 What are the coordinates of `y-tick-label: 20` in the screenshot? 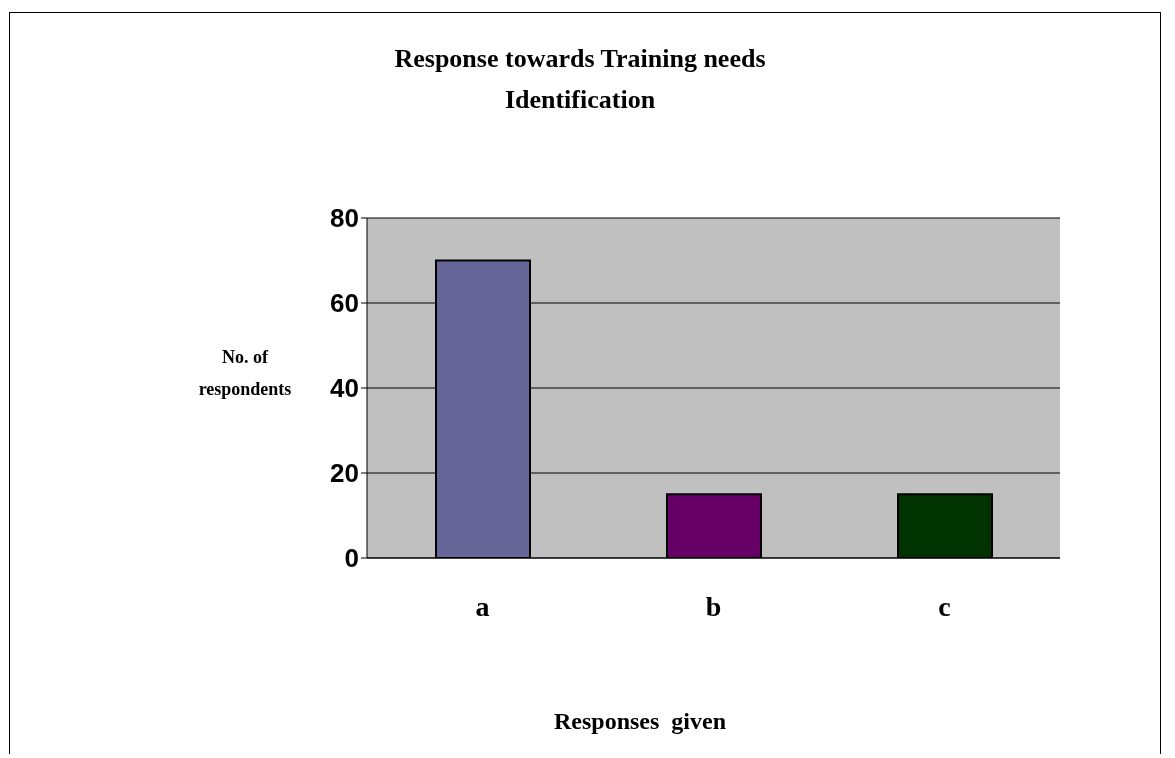 It's located at (344, 473).